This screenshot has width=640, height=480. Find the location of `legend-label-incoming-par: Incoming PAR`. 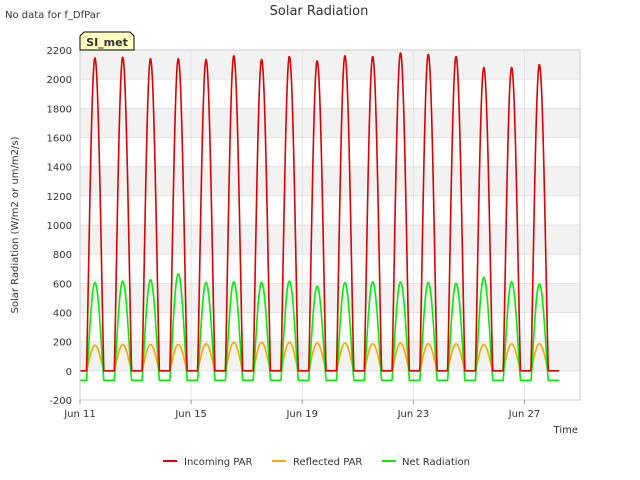

legend-label-incoming-par: Incoming PAR is located at coordinates (218, 462).